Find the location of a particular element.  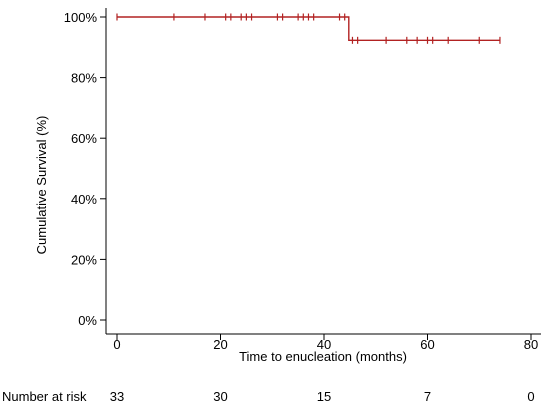

risk-count: 15 is located at coordinates (324, 396).